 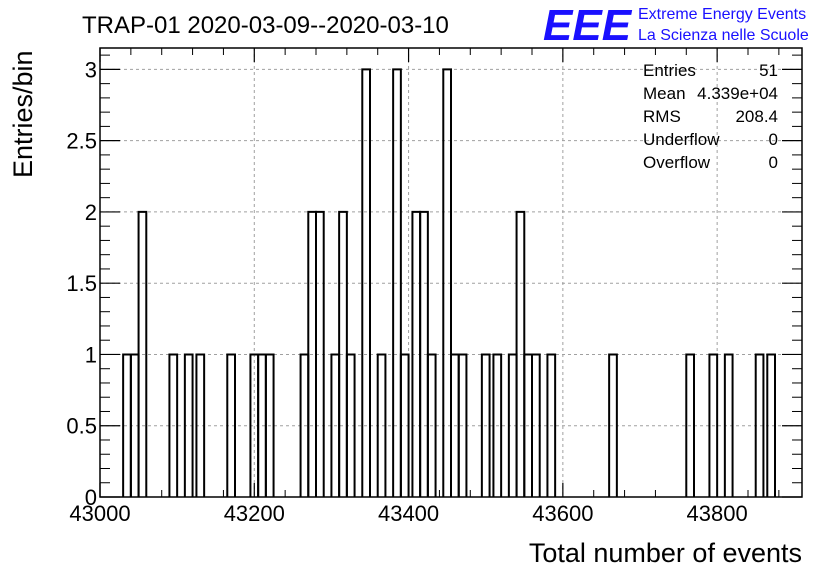 What do you see at coordinates (408, 513) in the screenshot?
I see `x-tick-label: 43400` at bounding box center [408, 513].